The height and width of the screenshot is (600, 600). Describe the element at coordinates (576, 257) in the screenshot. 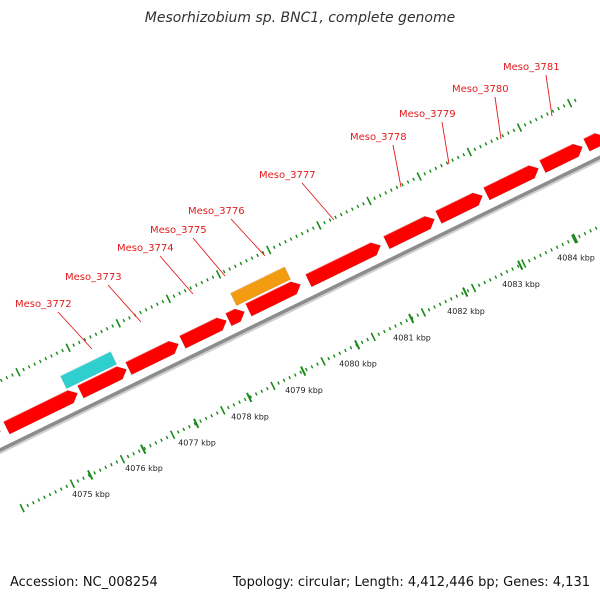

I see `ruler-tick-label: 4084 kbp` at that location.